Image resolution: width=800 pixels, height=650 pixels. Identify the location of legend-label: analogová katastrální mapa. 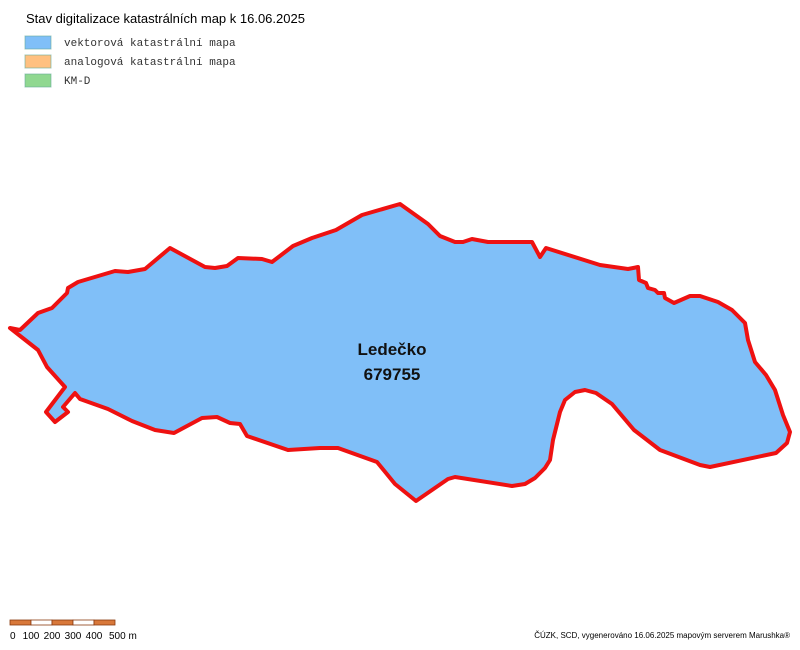
(150, 63).